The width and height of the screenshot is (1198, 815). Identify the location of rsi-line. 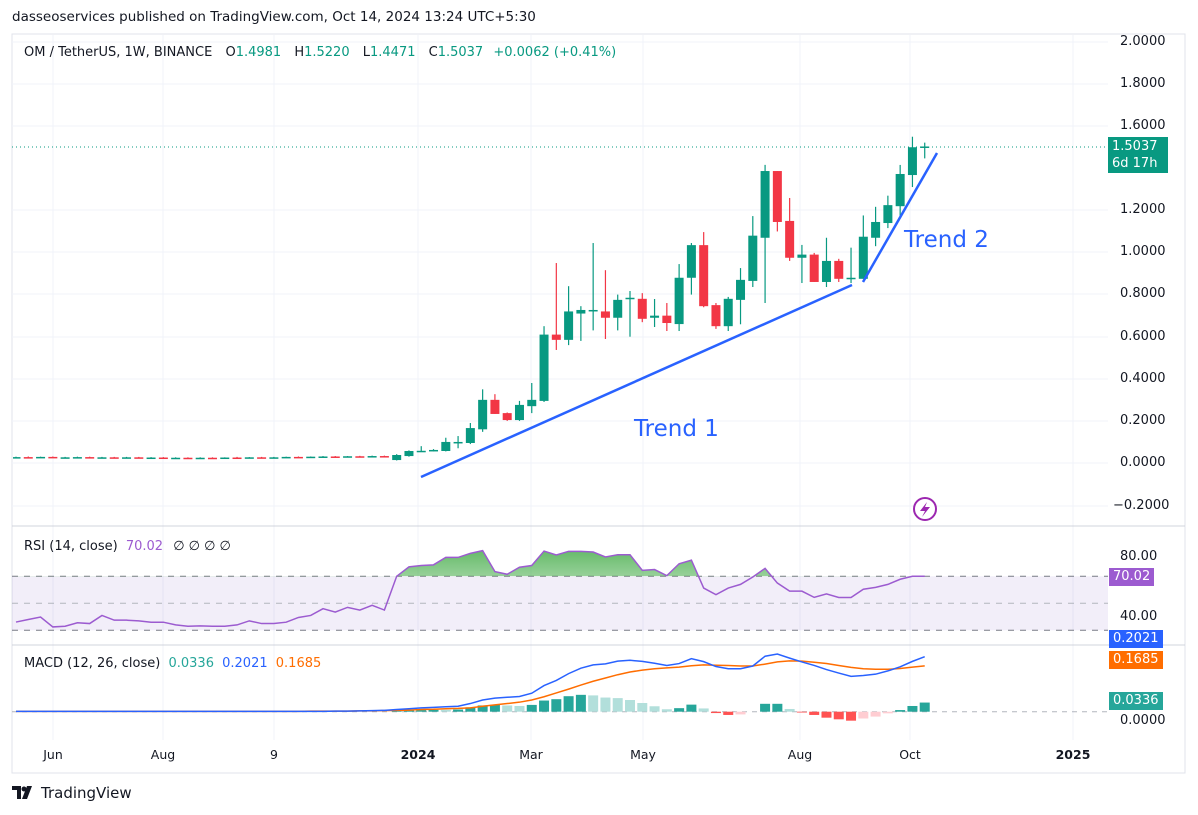
(470, 588).